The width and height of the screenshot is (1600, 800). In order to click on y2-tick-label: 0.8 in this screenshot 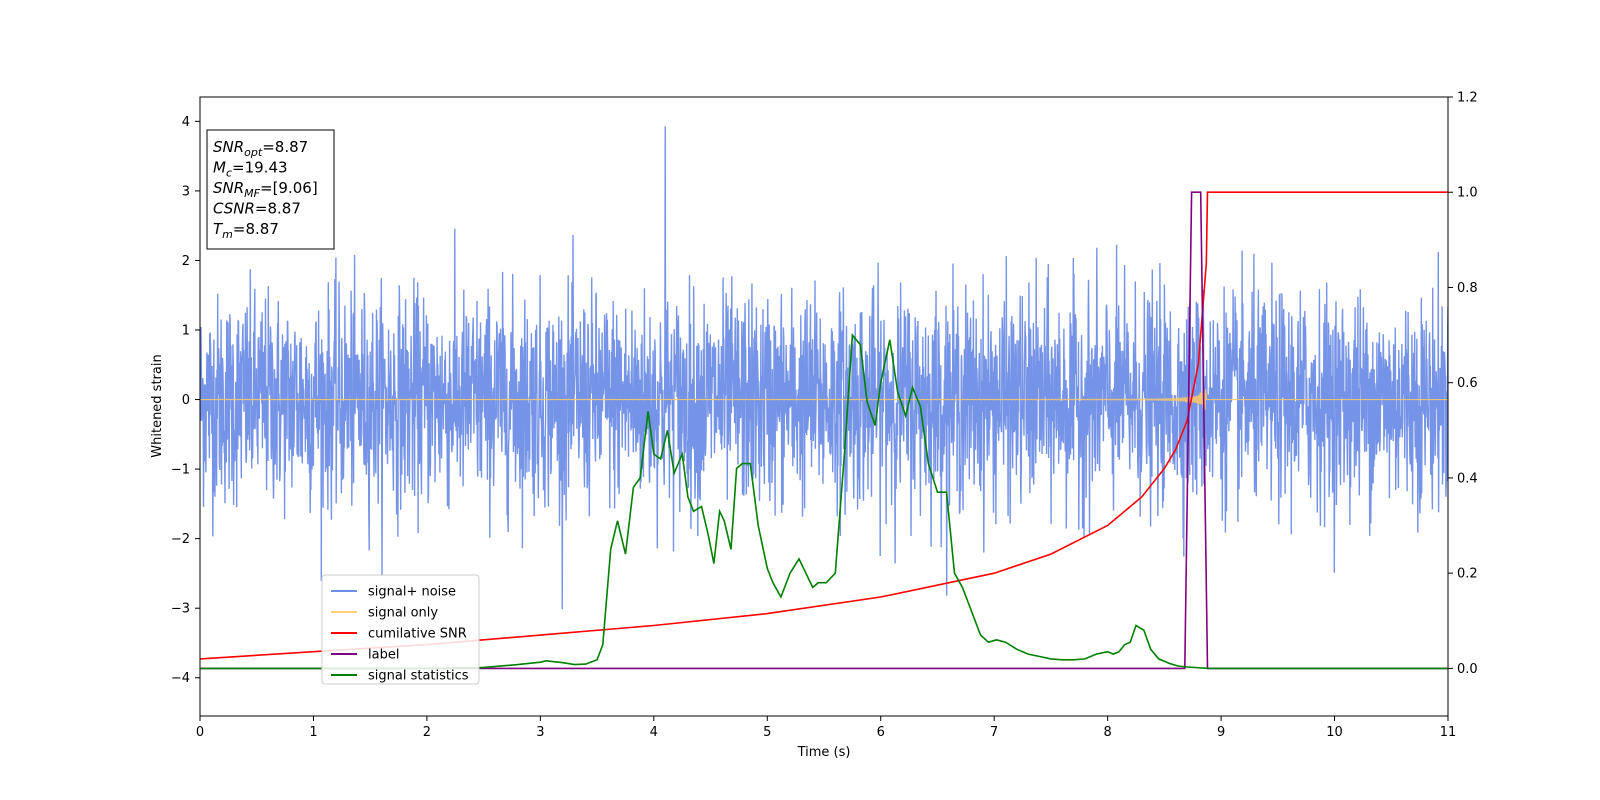, I will do `click(1467, 288)`.